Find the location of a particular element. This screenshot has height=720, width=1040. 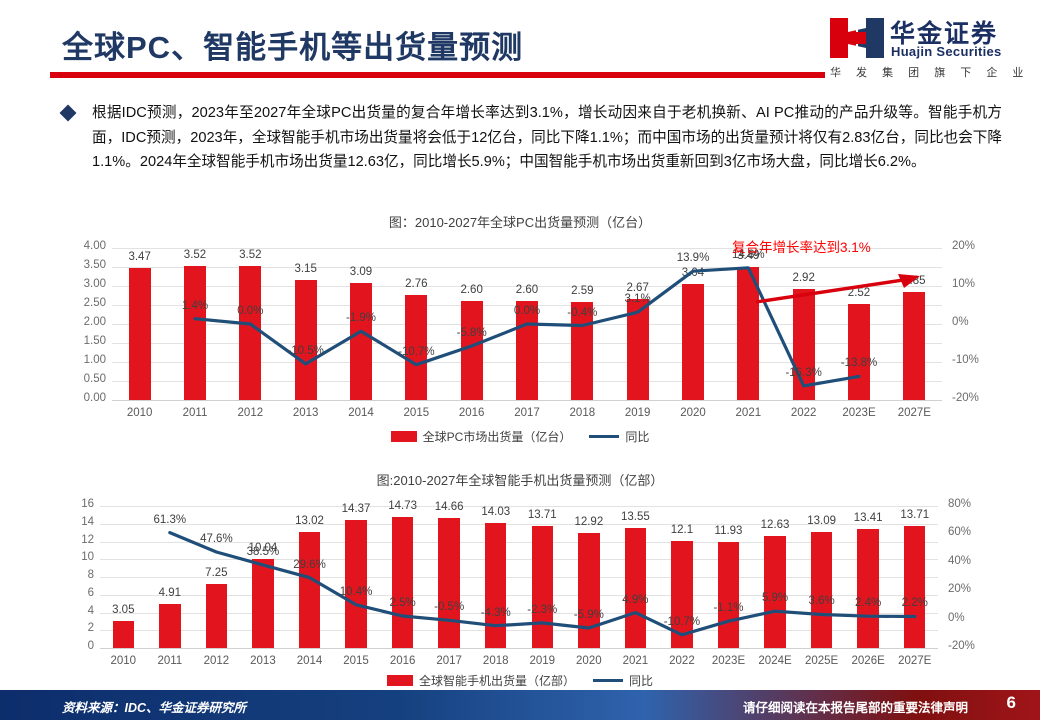

footer-disclaimer: 请仔细阅读在本报告尾部的重要法律声明 is located at coordinates (855, 708).